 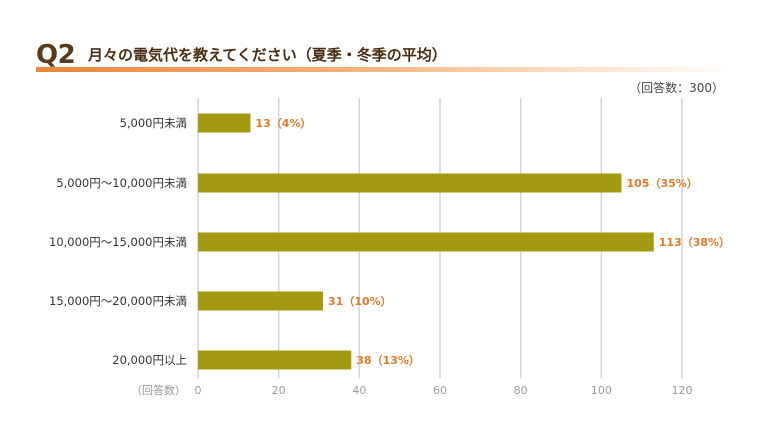 I want to click on title-underline, so click(x=385, y=69).